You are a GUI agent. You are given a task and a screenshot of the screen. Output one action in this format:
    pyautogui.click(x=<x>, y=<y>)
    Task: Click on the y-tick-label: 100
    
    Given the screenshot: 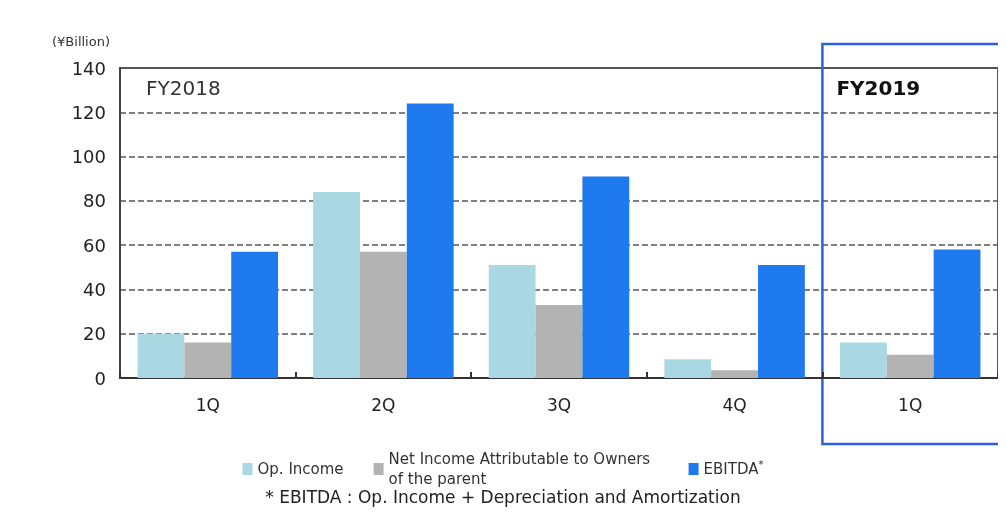 What is the action you would take?
    pyautogui.click(x=88, y=157)
    